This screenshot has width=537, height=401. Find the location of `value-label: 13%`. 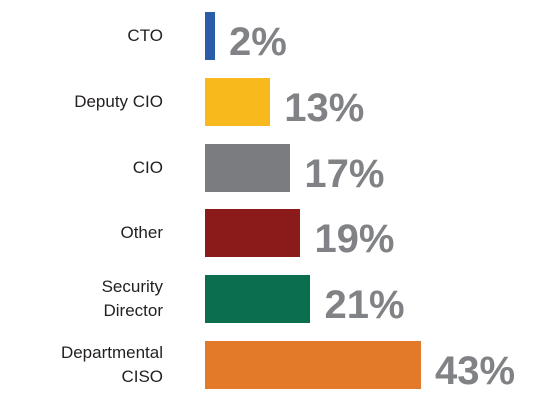

value-label: 13% is located at coordinates (324, 107).